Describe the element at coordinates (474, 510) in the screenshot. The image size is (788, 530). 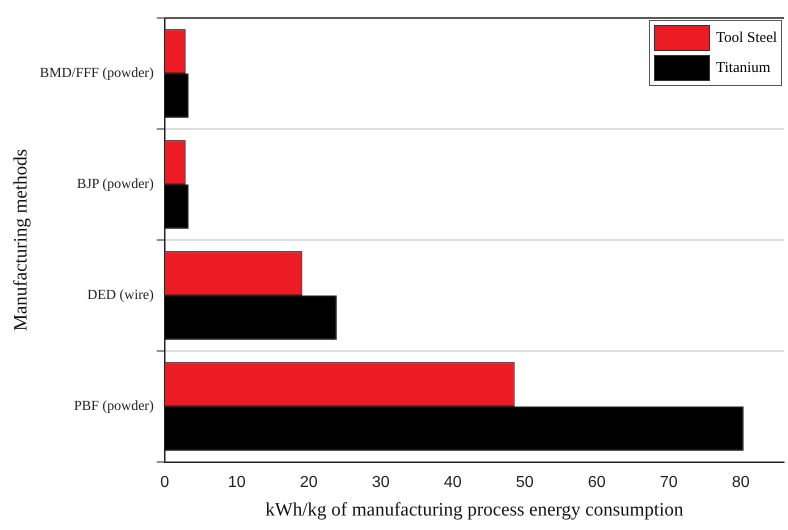
I see `x-axis-title: kWh/kg of manufacturing process energy consumption` at that location.